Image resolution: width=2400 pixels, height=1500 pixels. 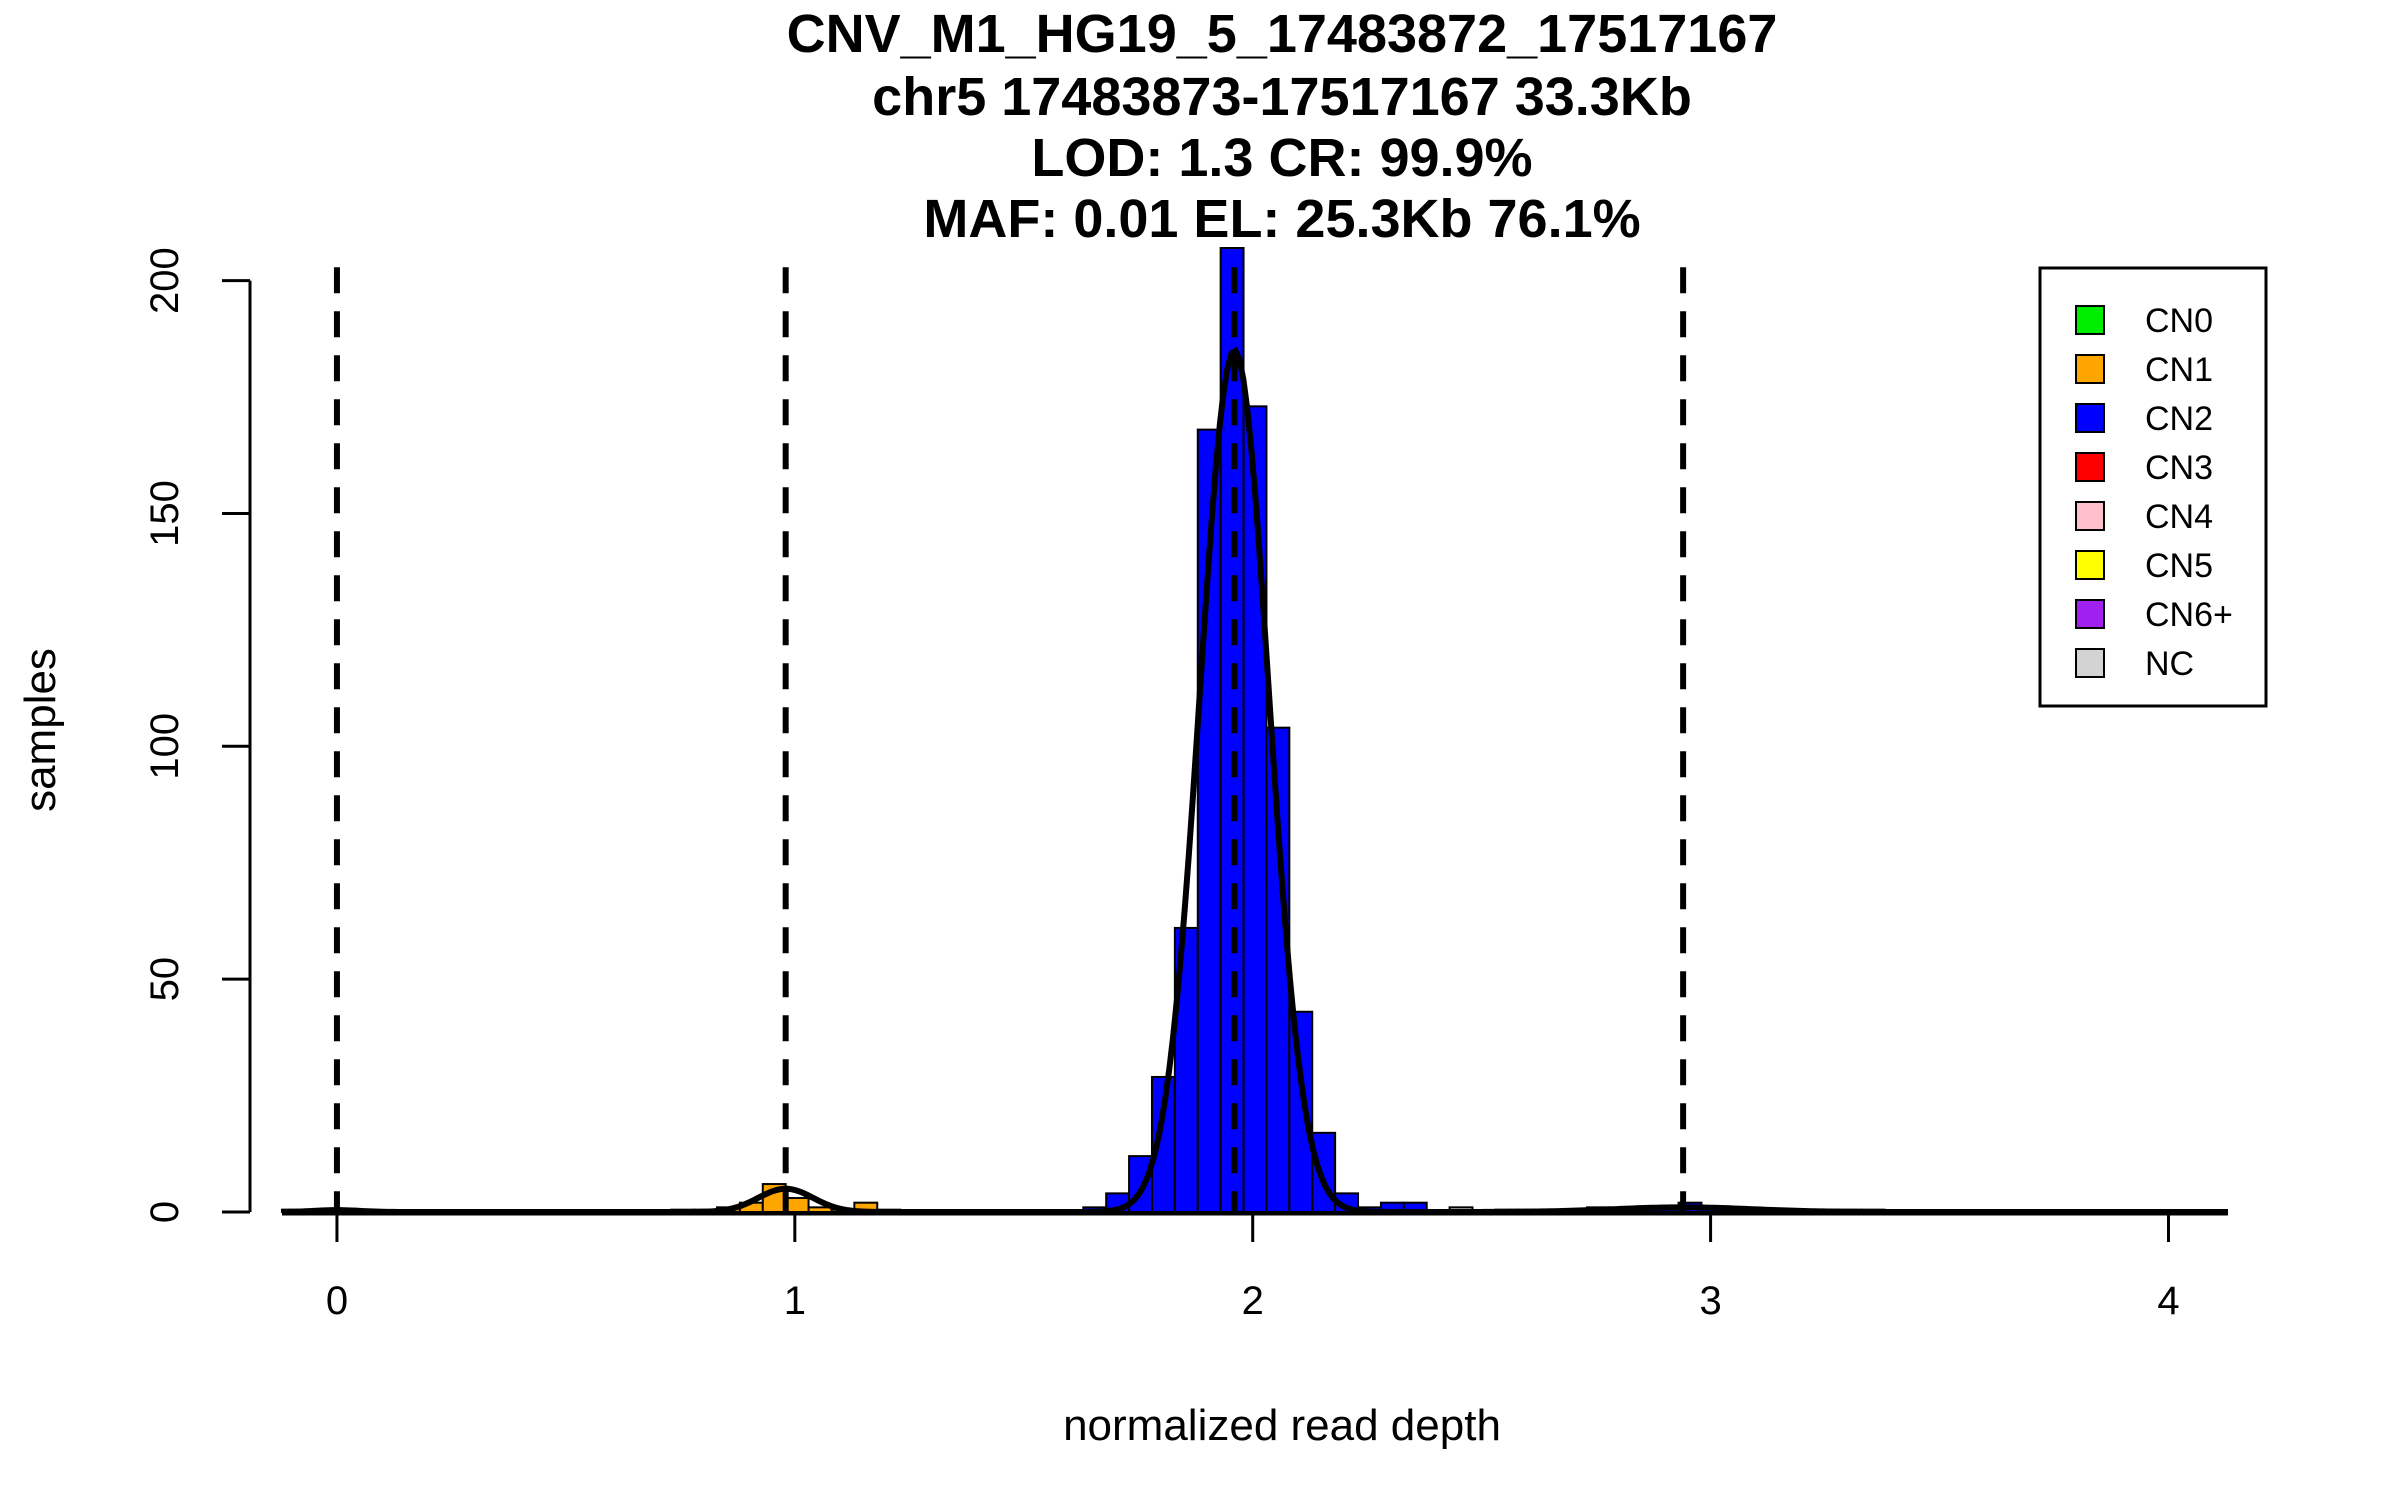 What do you see at coordinates (165, 979) in the screenshot?
I see `y-tick-label: 50` at bounding box center [165, 979].